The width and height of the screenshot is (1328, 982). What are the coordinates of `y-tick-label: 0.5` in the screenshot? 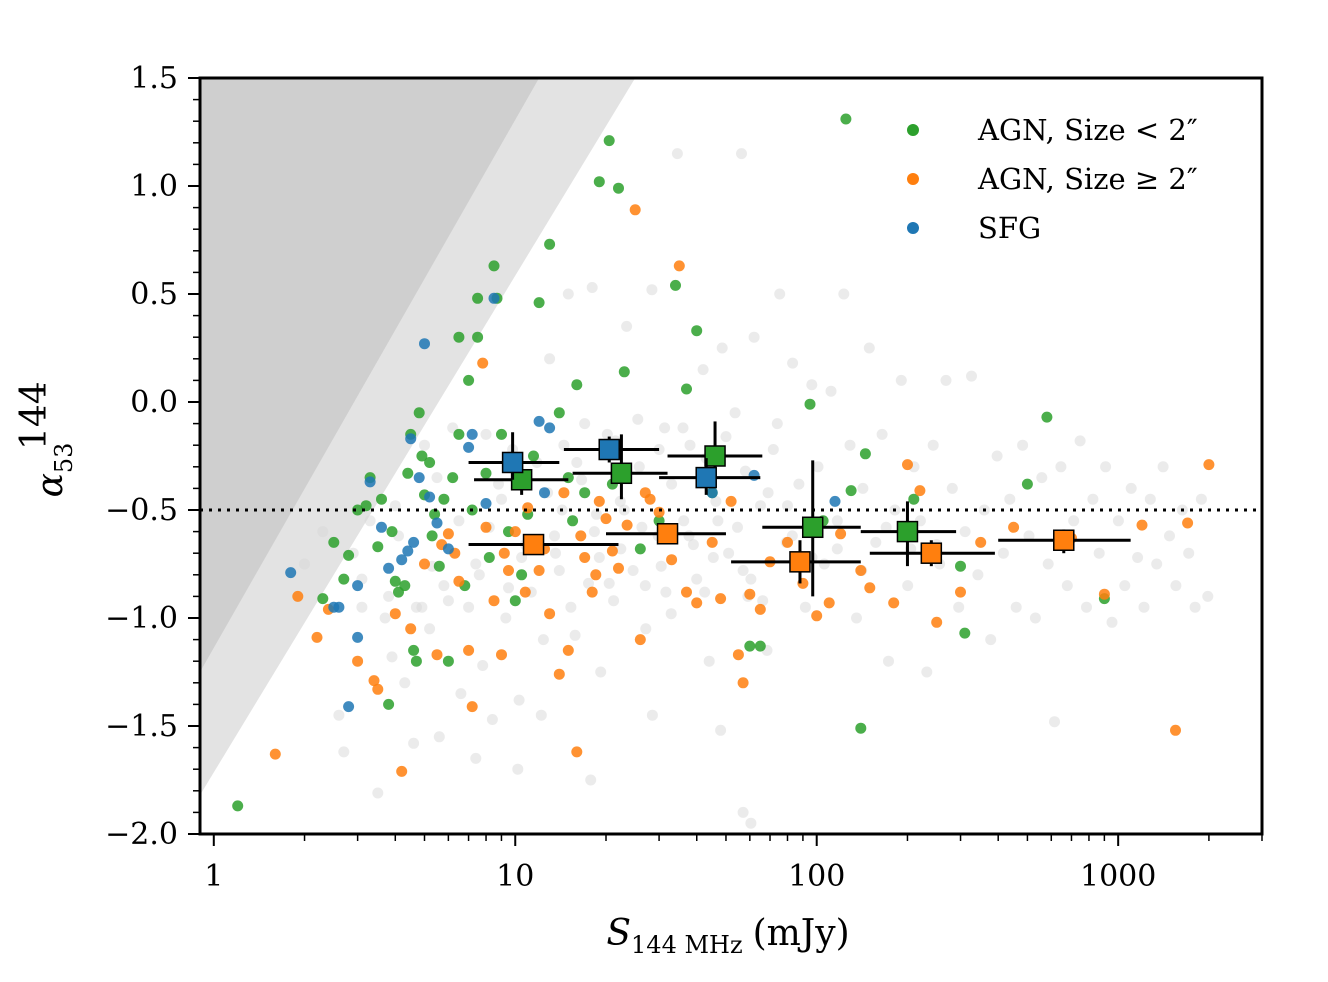 It's located at (154, 294).